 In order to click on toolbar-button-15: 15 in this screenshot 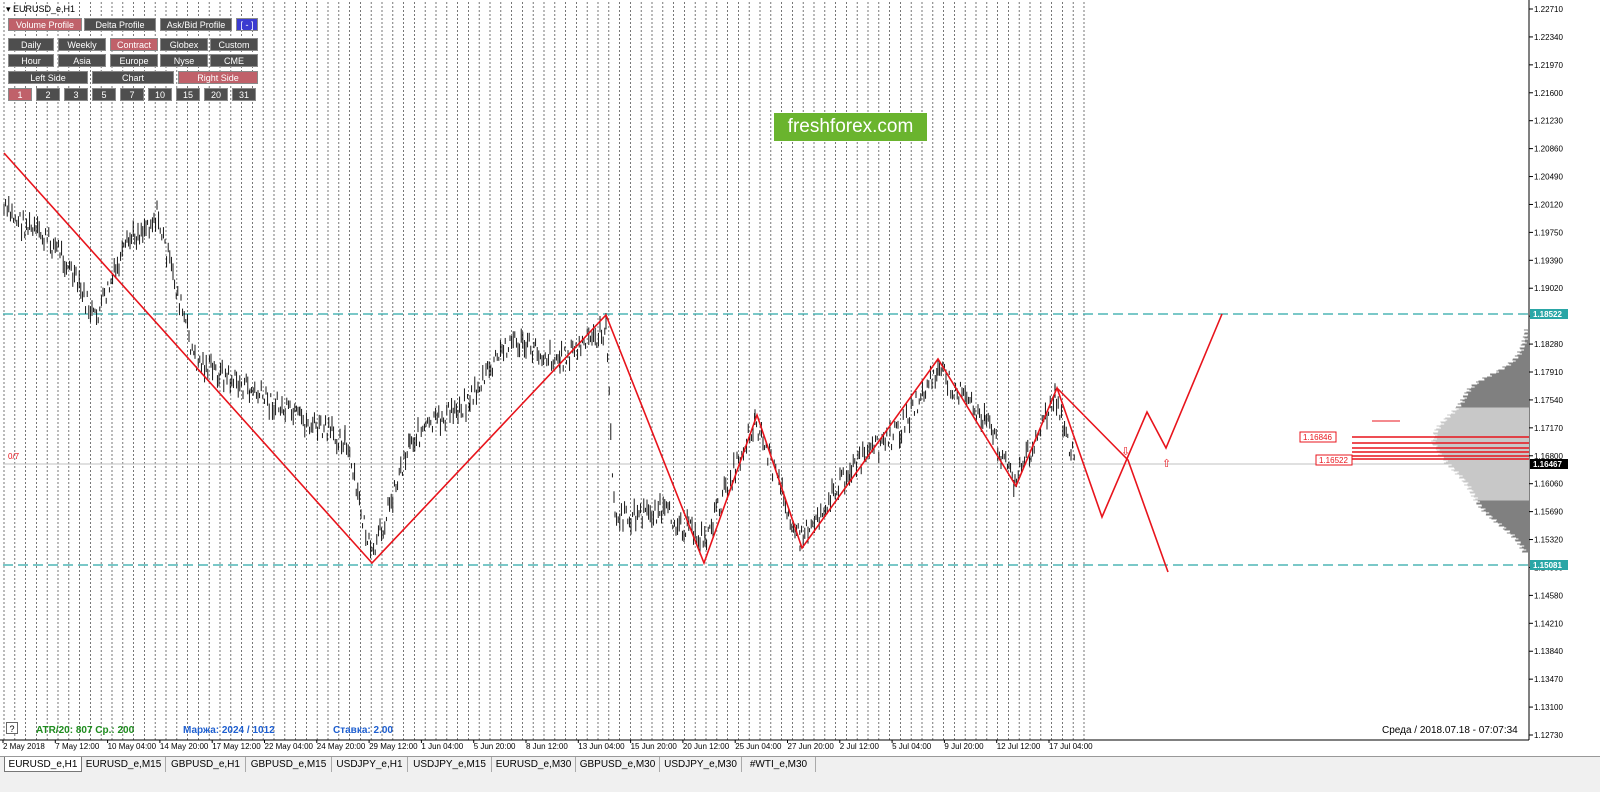, I will do `click(188, 94)`.